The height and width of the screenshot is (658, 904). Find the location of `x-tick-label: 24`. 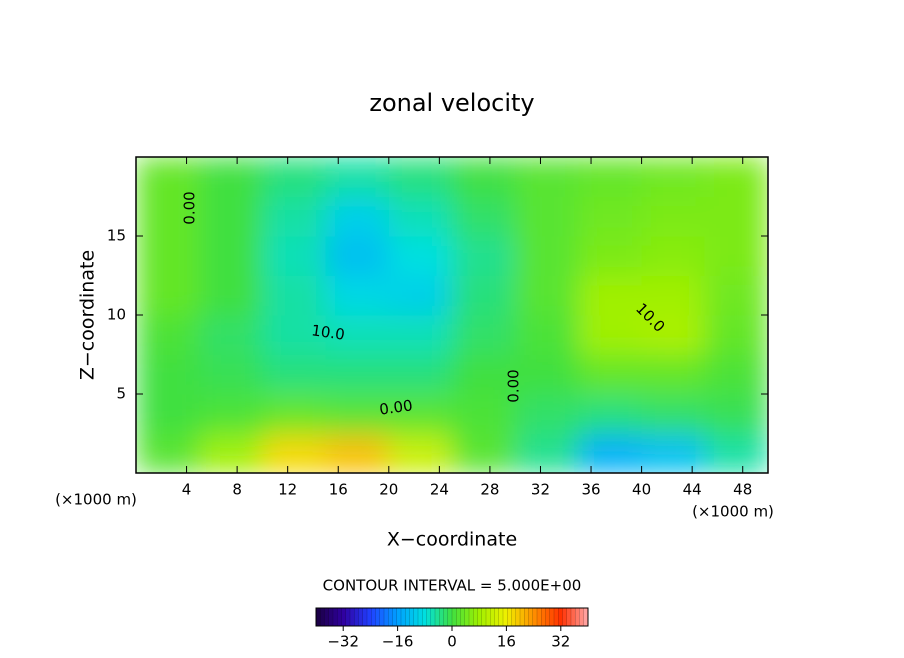

x-tick-label: 24 is located at coordinates (439, 490).